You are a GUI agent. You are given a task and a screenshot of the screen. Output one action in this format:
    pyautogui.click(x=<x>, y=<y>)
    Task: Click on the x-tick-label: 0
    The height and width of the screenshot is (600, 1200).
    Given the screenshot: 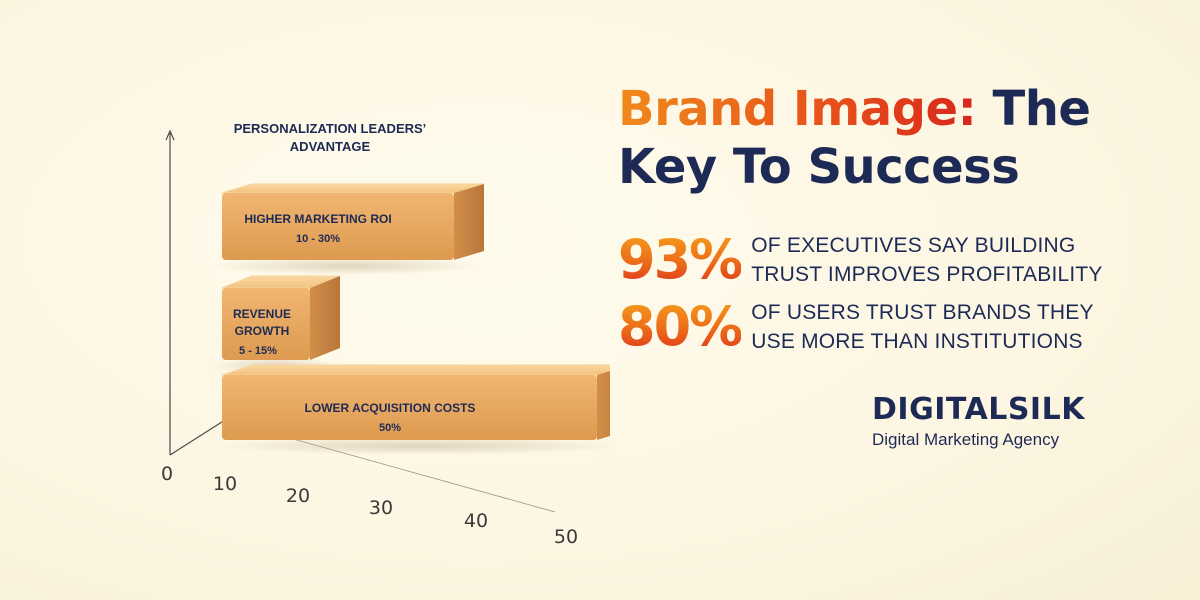 What is the action you would take?
    pyautogui.click(x=167, y=474)
    